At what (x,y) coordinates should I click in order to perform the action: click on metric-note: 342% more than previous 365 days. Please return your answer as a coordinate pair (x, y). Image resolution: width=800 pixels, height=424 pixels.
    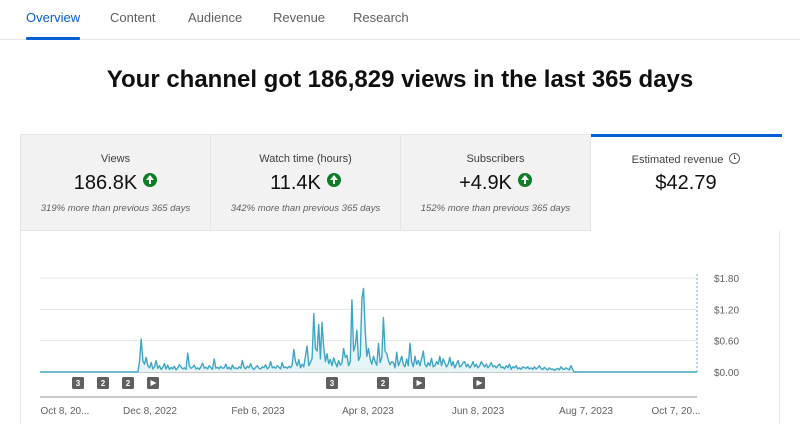
    Looking at the image, I should click on (305, 208).